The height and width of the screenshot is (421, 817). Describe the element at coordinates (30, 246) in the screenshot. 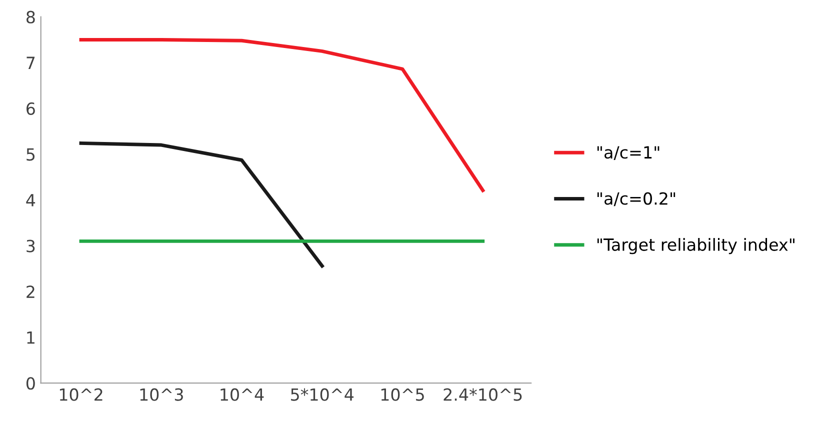

I see `y-tick-label: 3` at that location.